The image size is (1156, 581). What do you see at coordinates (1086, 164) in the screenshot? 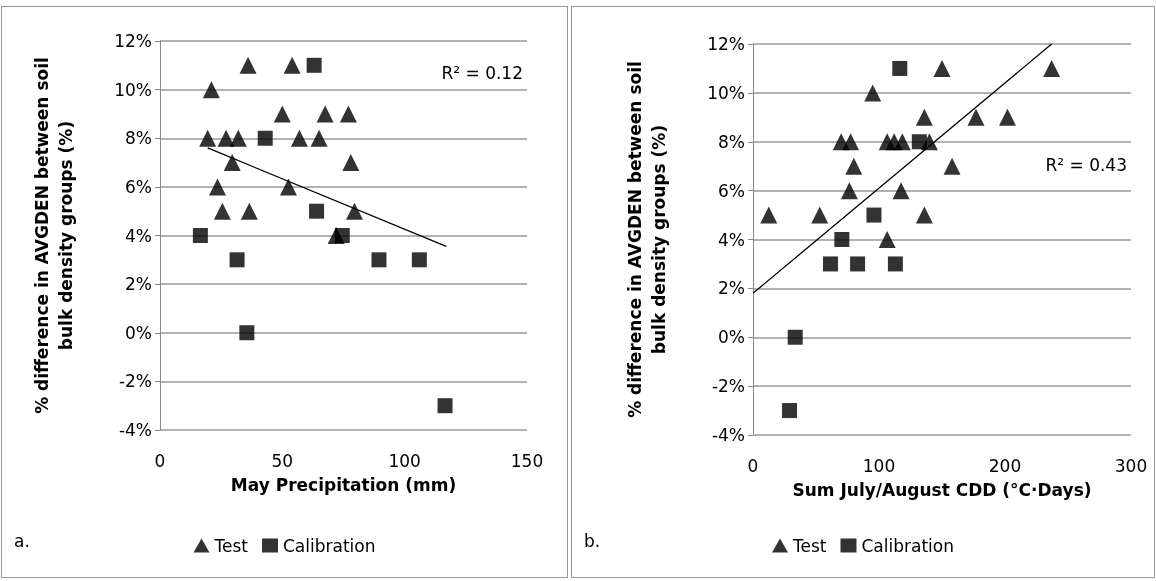
I see `annotation: R² = 0.43` at bounding box center [1086, 164].